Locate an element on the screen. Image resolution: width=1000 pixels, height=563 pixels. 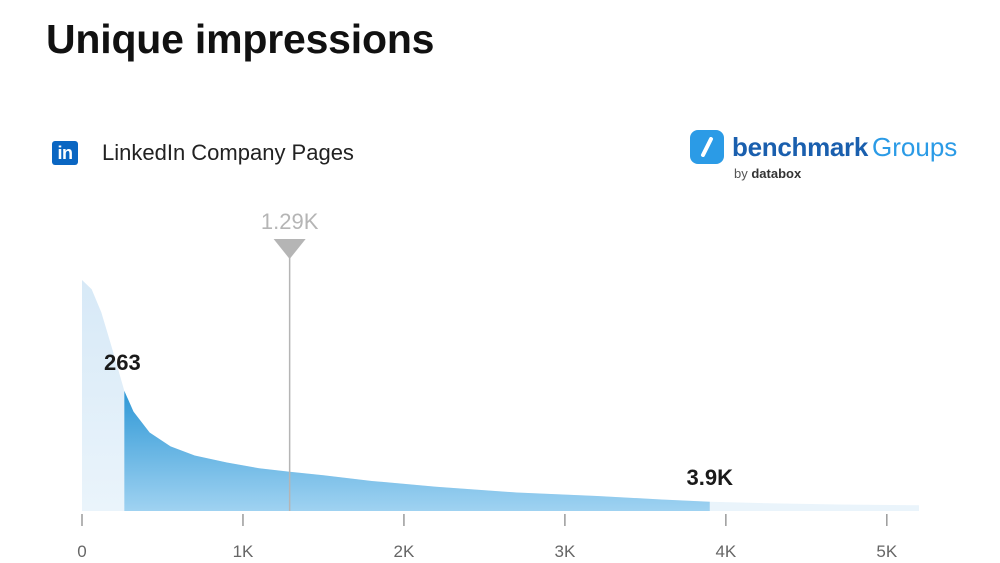
median-label: 1.29K is located at coordinates (290, 221).